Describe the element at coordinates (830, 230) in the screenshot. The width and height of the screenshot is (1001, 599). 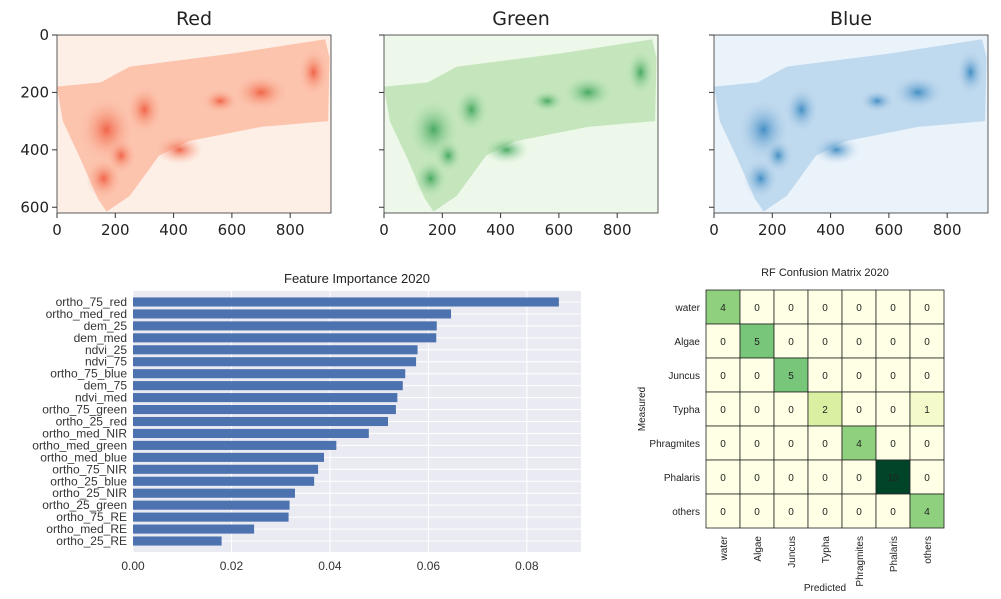
I see `x-tick-label: 400` at that location.